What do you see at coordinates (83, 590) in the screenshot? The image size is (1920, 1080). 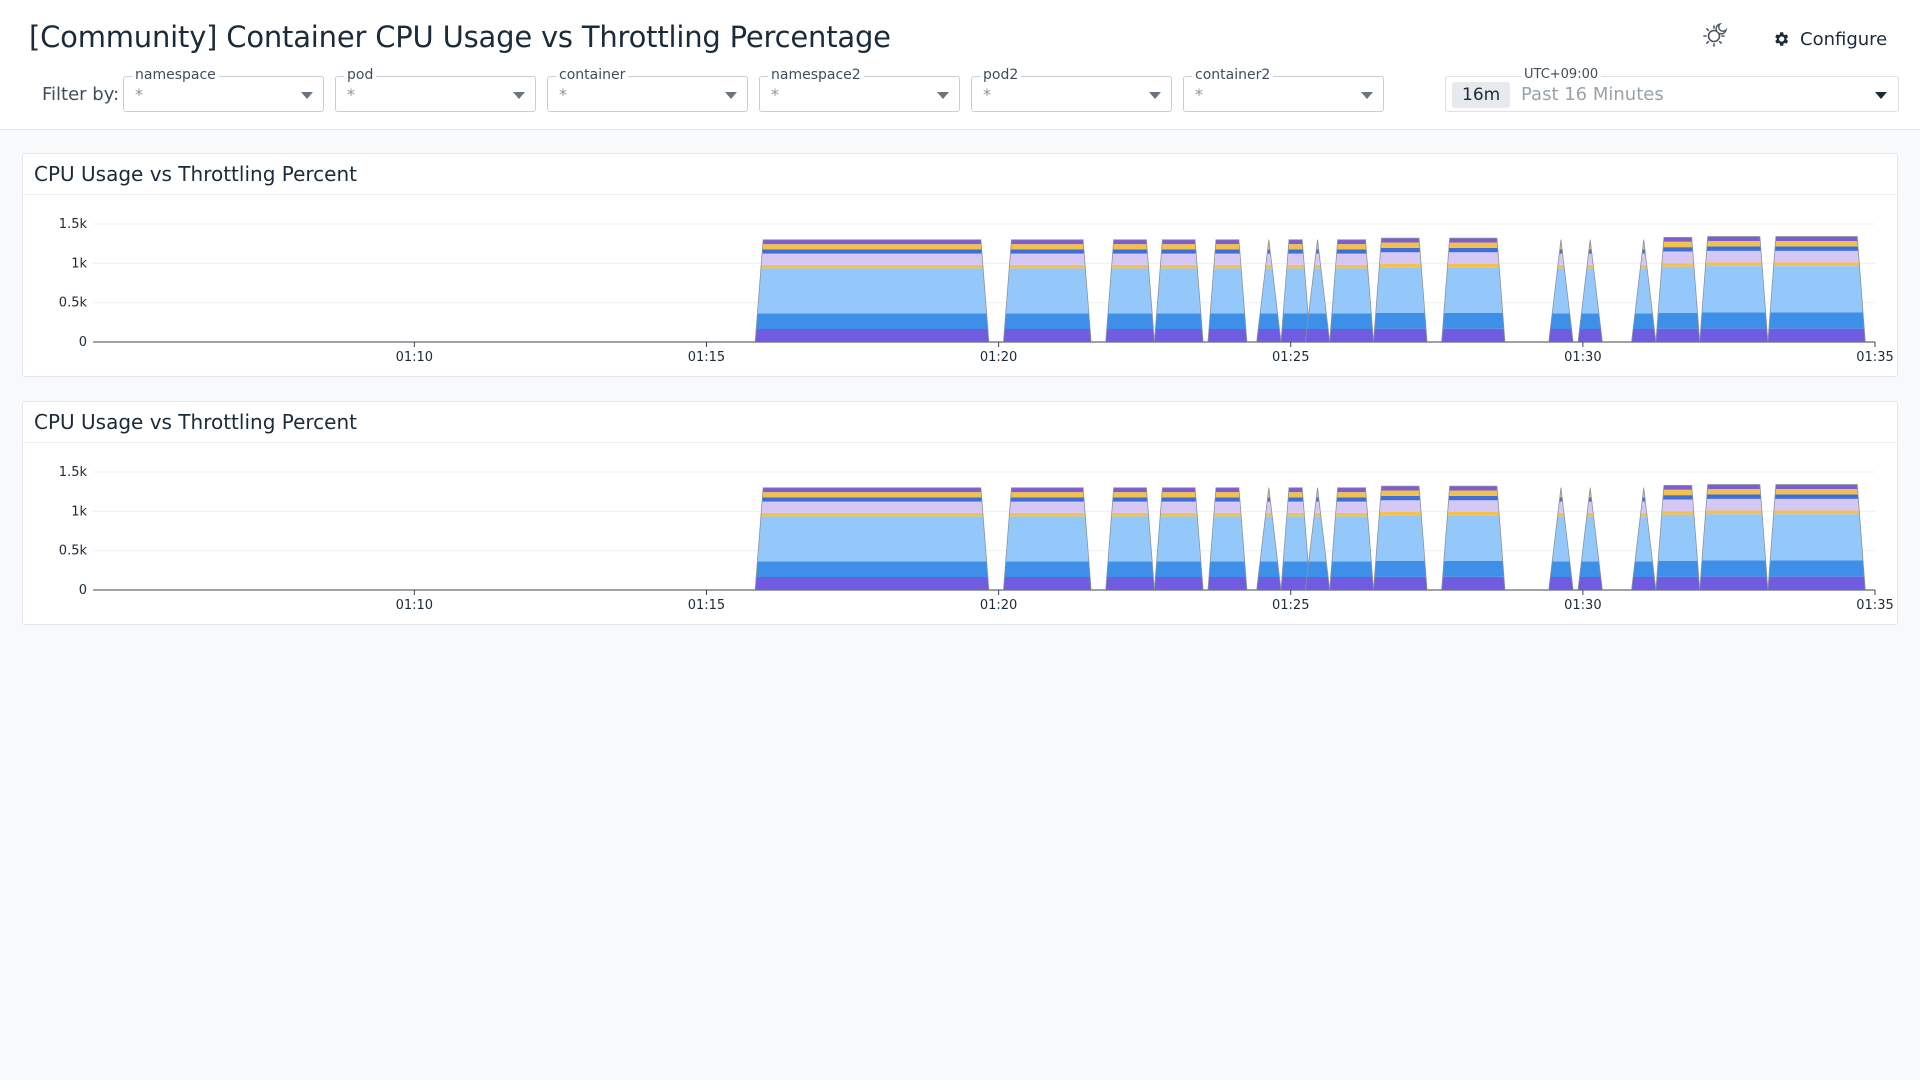 I see `y-tick-label: 0` at bounding box center [83, 590].